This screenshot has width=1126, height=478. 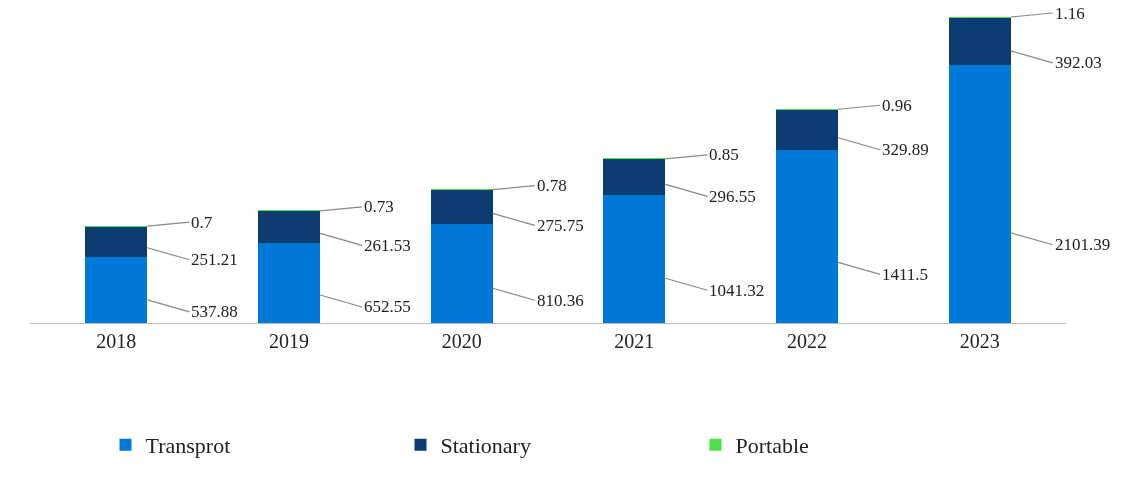 What do you see at coordinates (387, 306) in the screenshot?
I see `data-label: 652.55` at bounding box center [387, 306].